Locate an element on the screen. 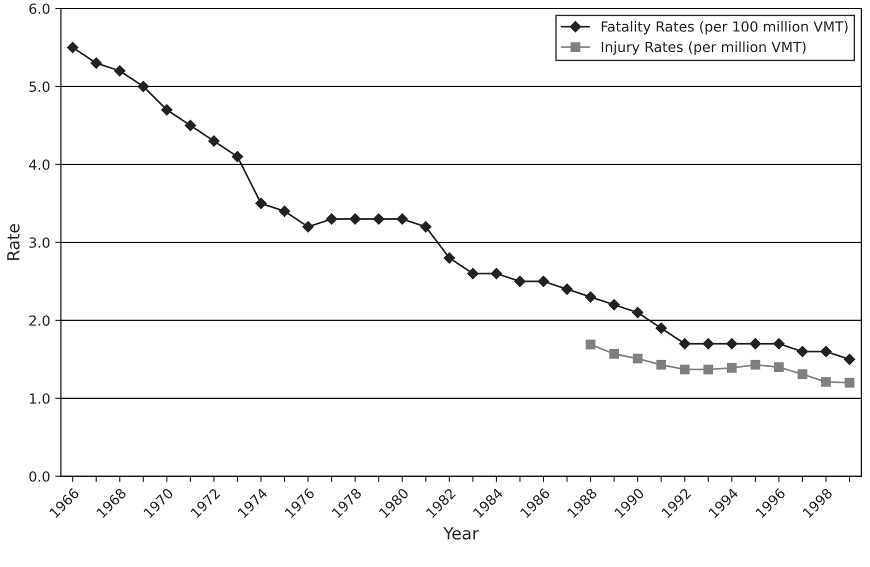  legend-label: Injury Rates (per million VMT) is located at coordinates (704, 48).